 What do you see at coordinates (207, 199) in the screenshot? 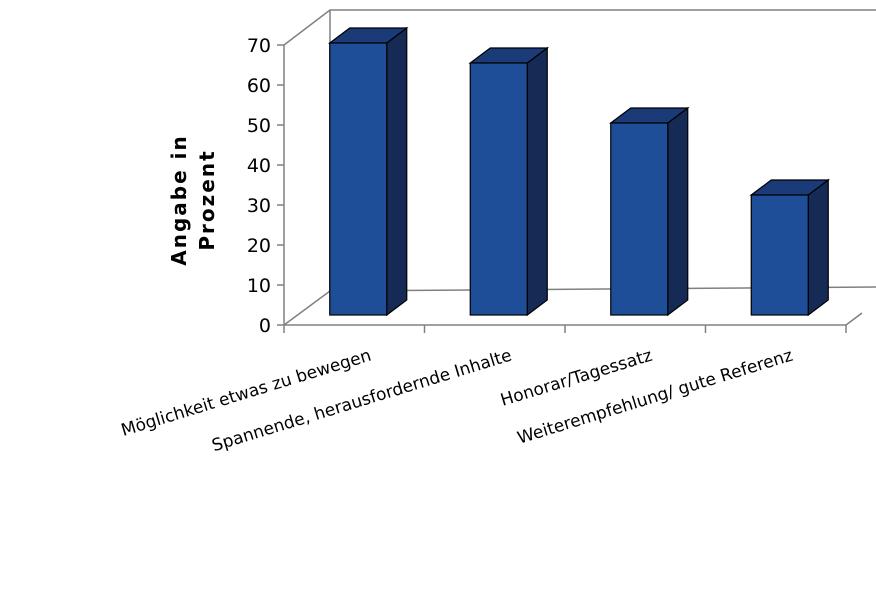
I see `y-axis-title-line-2: Prozent` at bounding box center [207, 199].